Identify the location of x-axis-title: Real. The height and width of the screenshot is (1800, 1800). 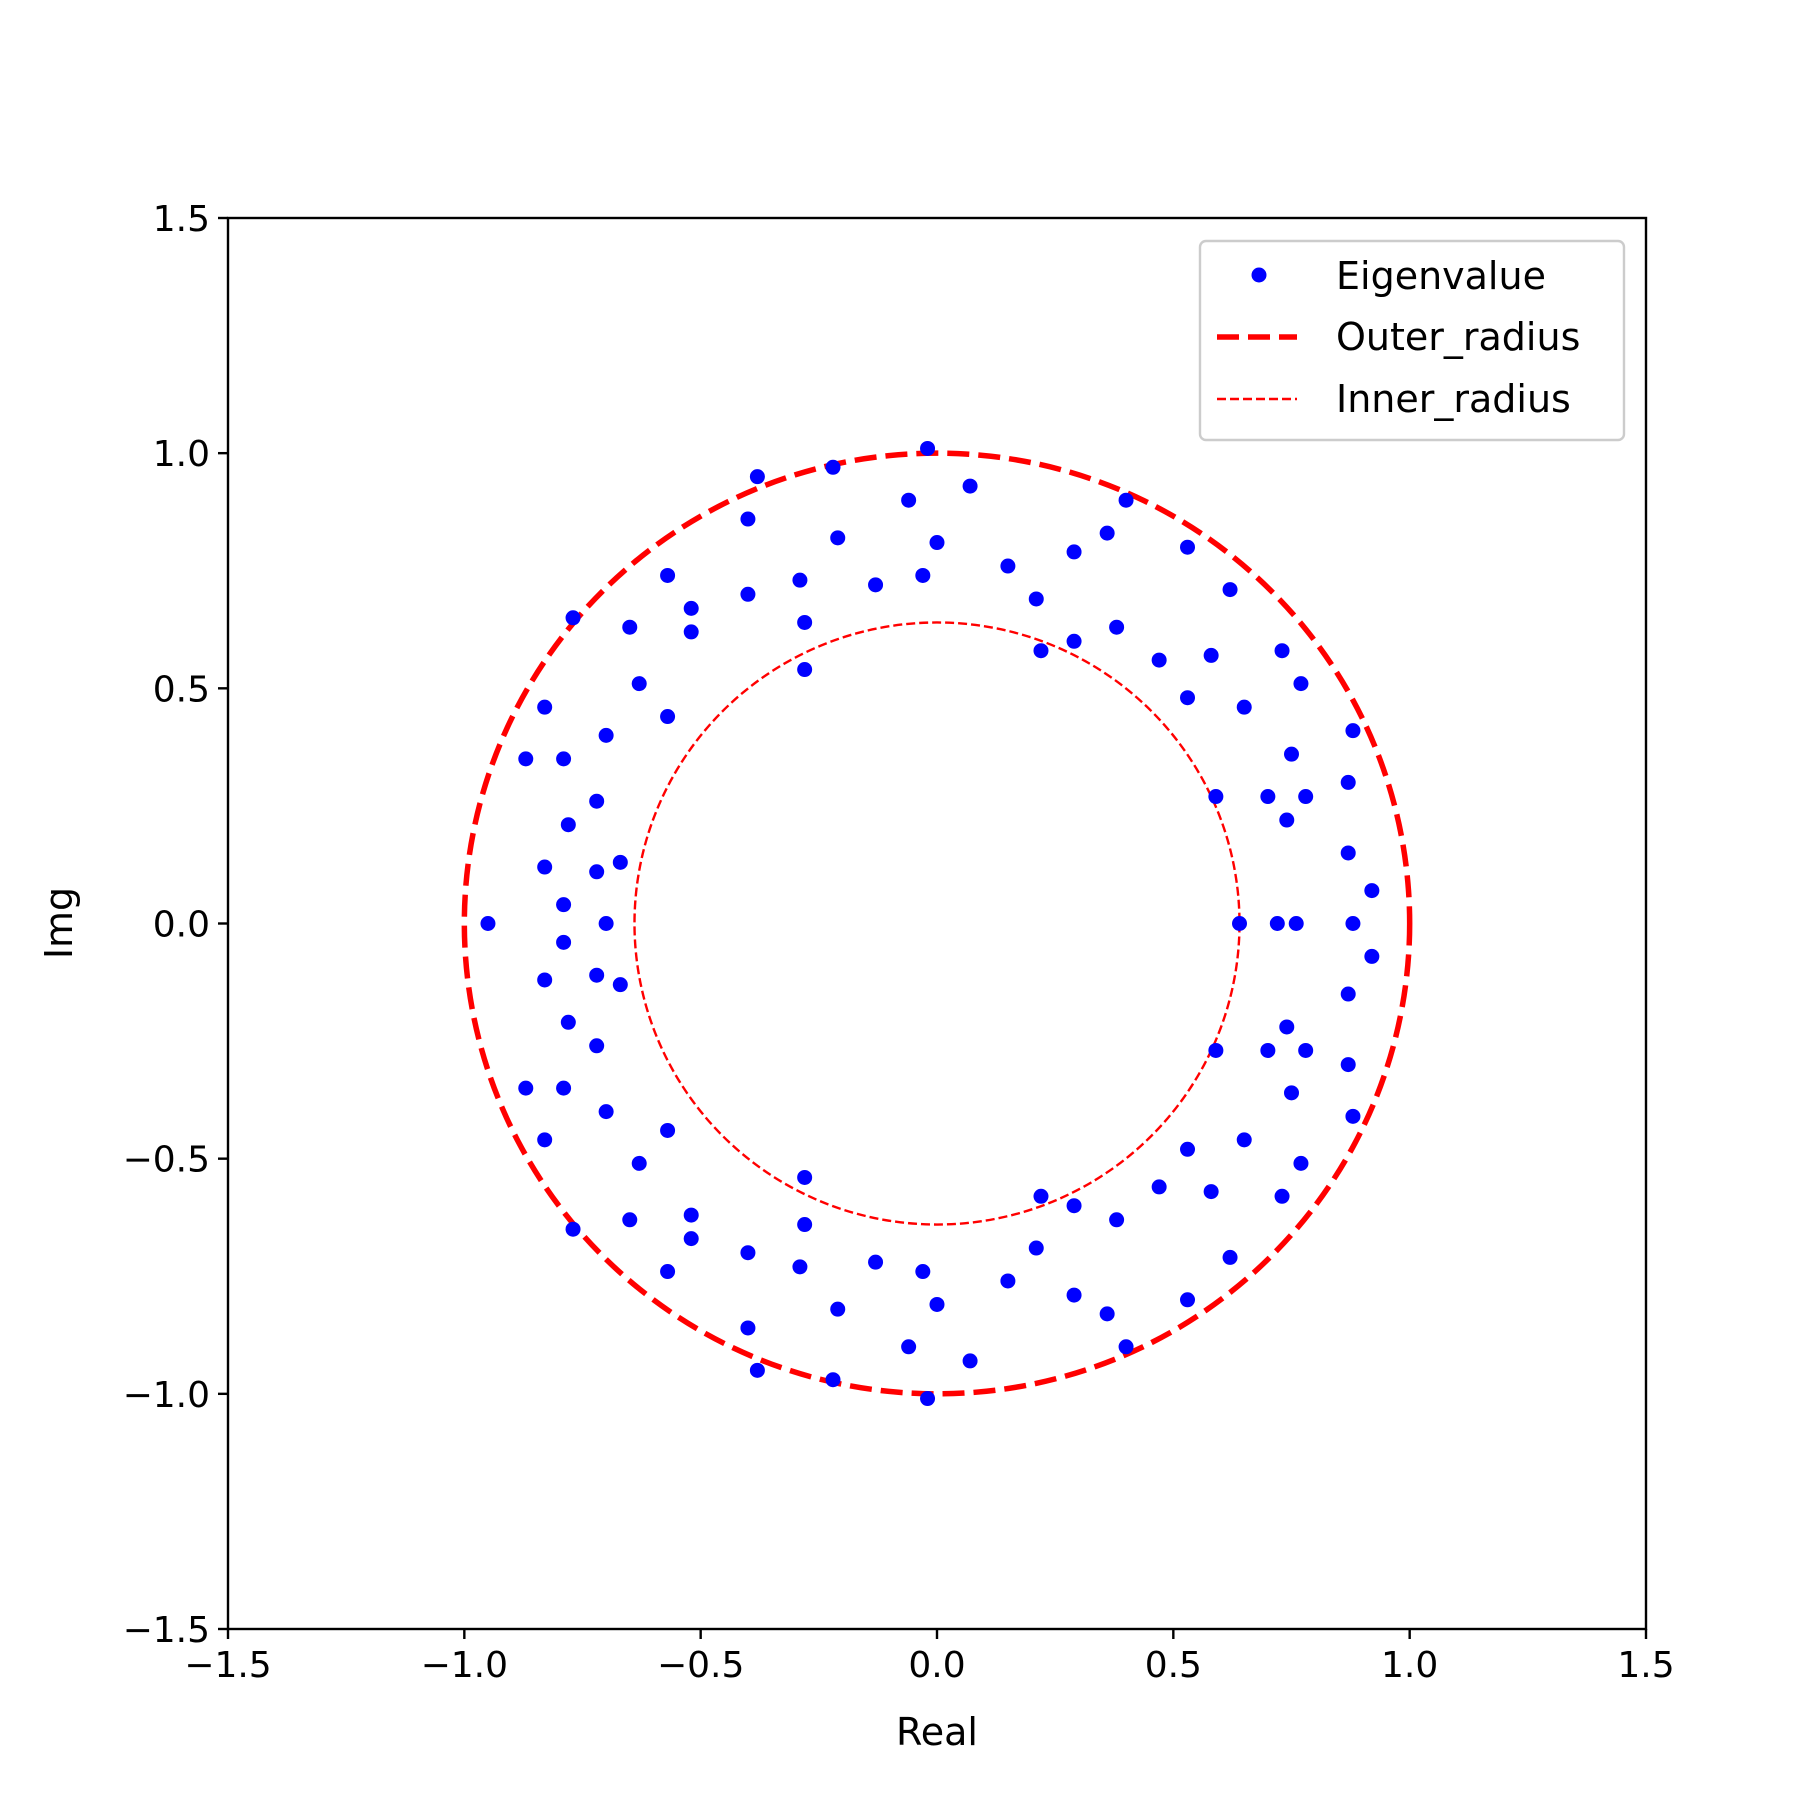
(937, 1732).